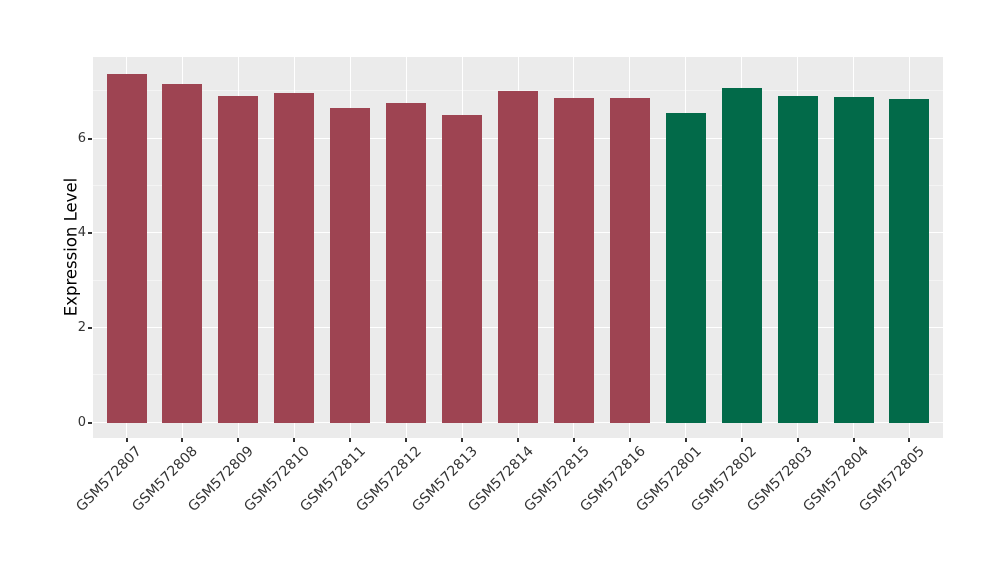  What do you see at coordinates (126, 248) in the screenshot?
I see `bar-GSM572807` at bounding box center [126, 248].